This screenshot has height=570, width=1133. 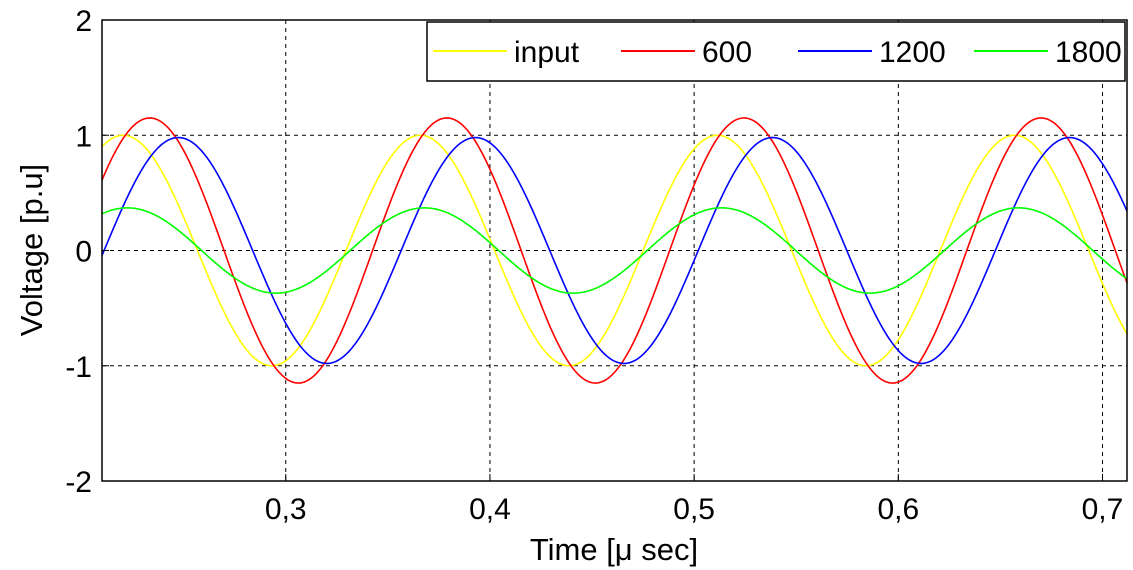 I want to click on legend-label-input: input, so click(x=547, y=52).